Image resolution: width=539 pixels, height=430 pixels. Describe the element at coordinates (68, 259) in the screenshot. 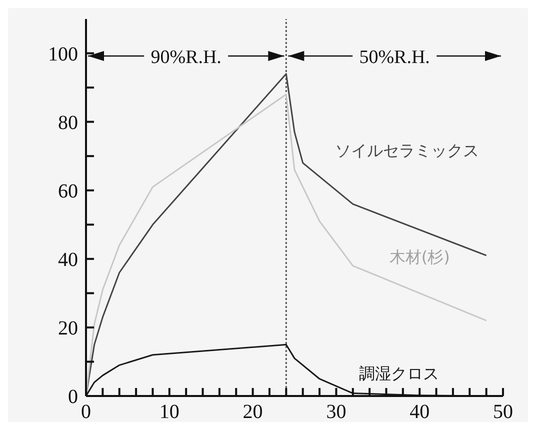

I see `y-tick-label: 40` at that location.